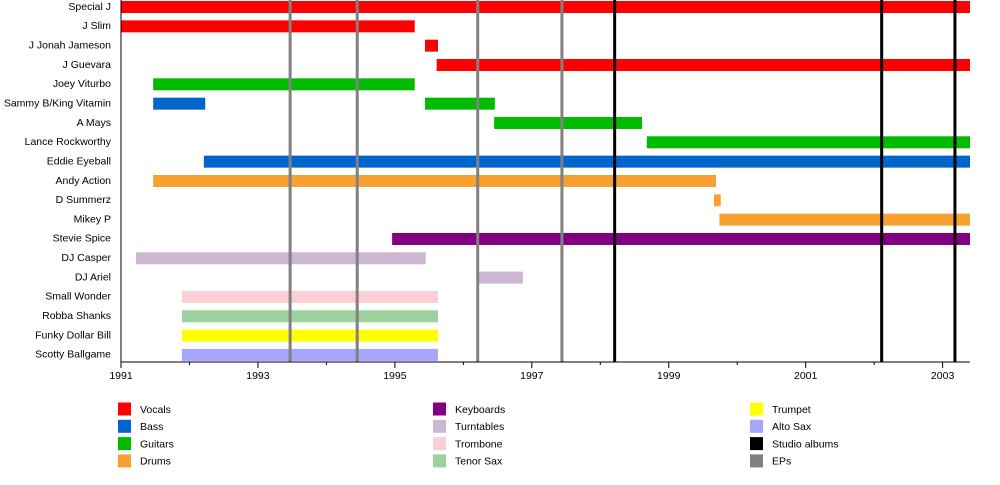 The height and width of the screenshot is (485, 1000). I want to click on member-label: Special J, so click(89, 7).